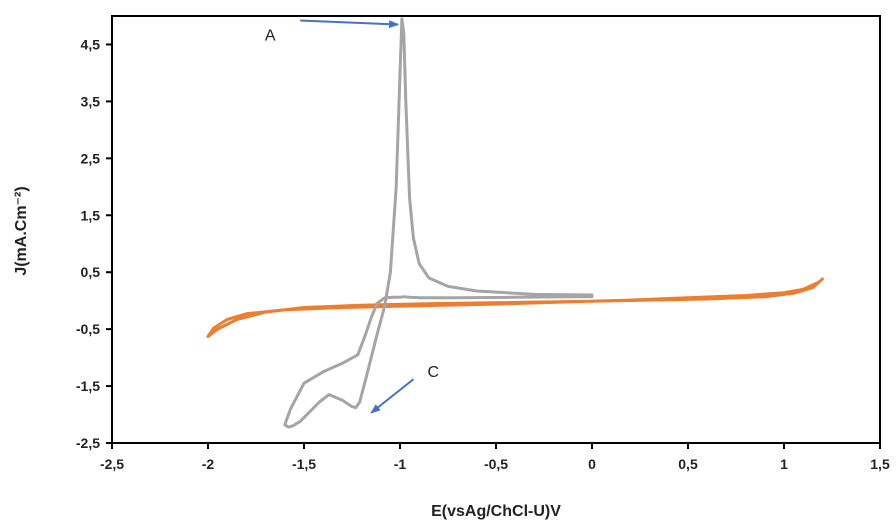 This screenshot has height=523, width=896. I want to click on x-axis-title: E(vsAg/ChCl-U)V, so click(496, 511).